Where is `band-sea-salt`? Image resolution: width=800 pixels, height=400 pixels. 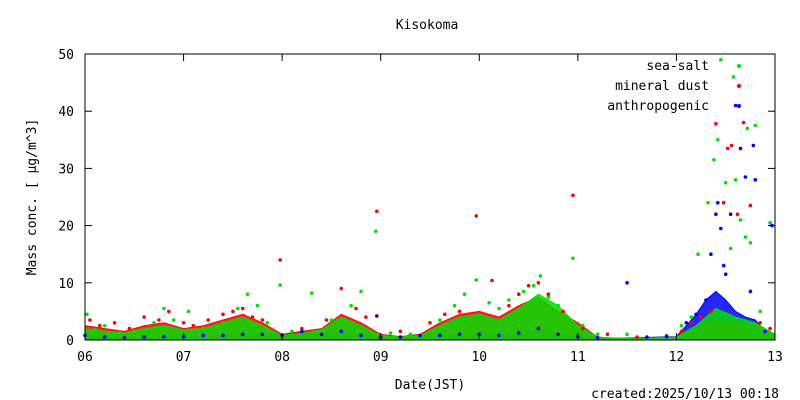 band-sea-salt is located at coordinates (430, 317).